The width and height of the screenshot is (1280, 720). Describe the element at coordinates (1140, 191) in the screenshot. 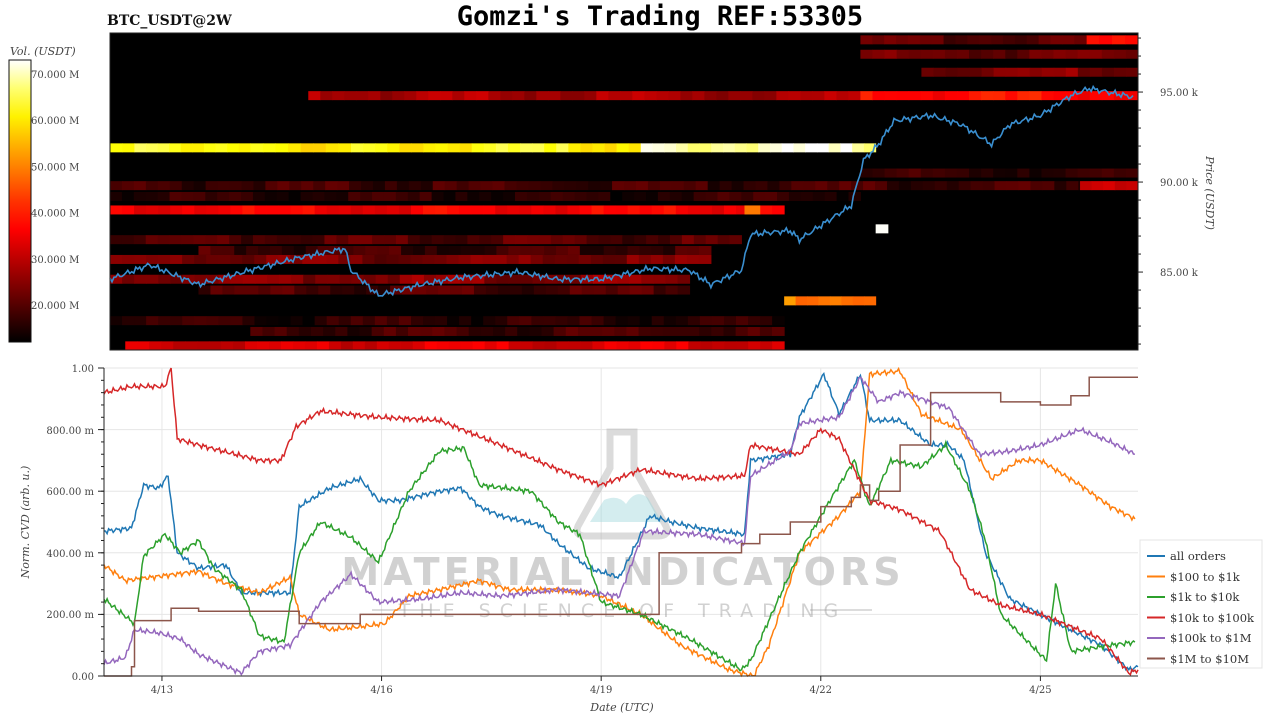

I see `price-axis` at that location.